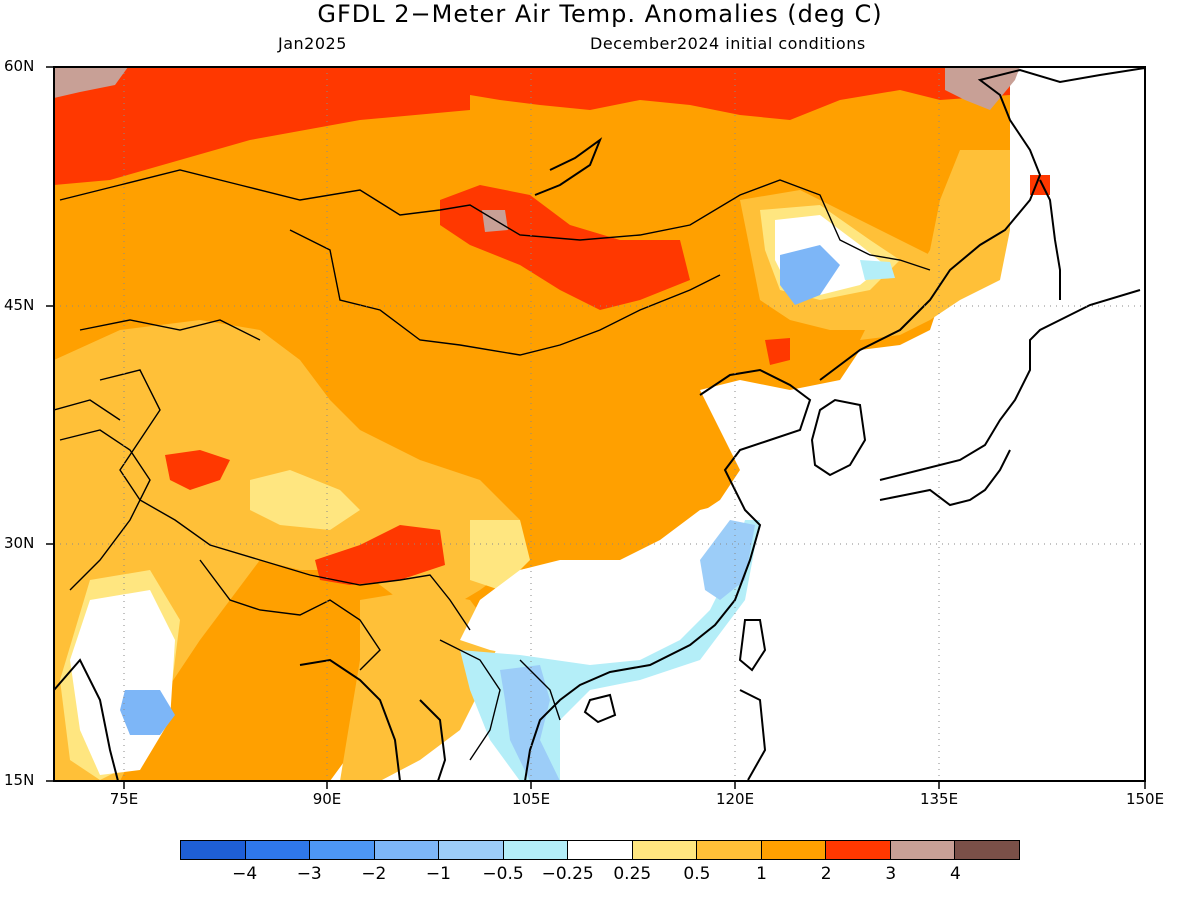 This screenshot has height=900, width=1200. Describe the element at coordinates (305, 500) in the screenshot. I see `field-yellow-a` at that location.